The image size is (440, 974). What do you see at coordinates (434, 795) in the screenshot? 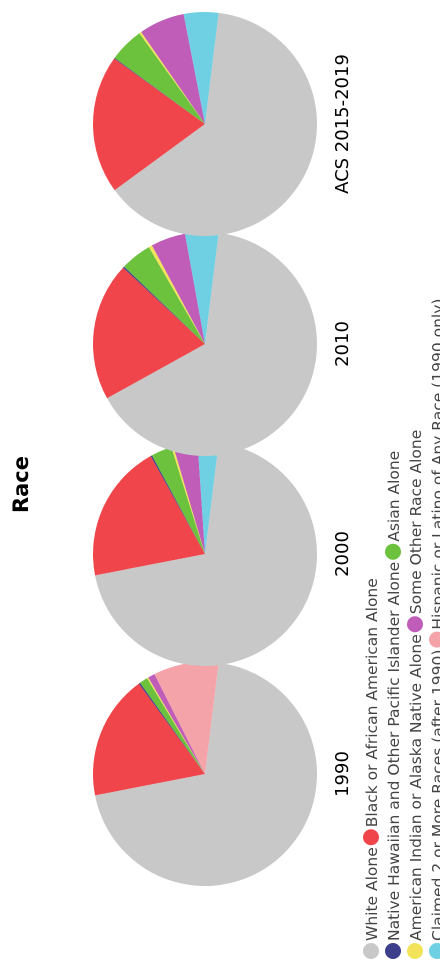
I see `legend-label-claimed-2-or-more-races-after-1990: Claimed 2 or More Races (after 1990)` at bounding box center [434, 795].